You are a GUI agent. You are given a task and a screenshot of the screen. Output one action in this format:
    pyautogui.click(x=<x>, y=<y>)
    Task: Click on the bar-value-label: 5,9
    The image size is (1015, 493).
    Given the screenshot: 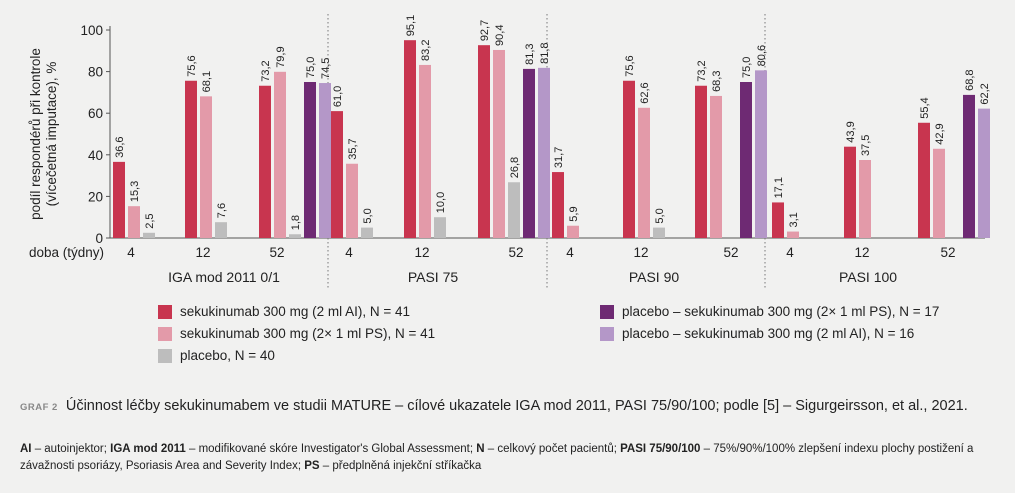 What is the action you would take?
    pyautogui.click(x=574, y=213)
    